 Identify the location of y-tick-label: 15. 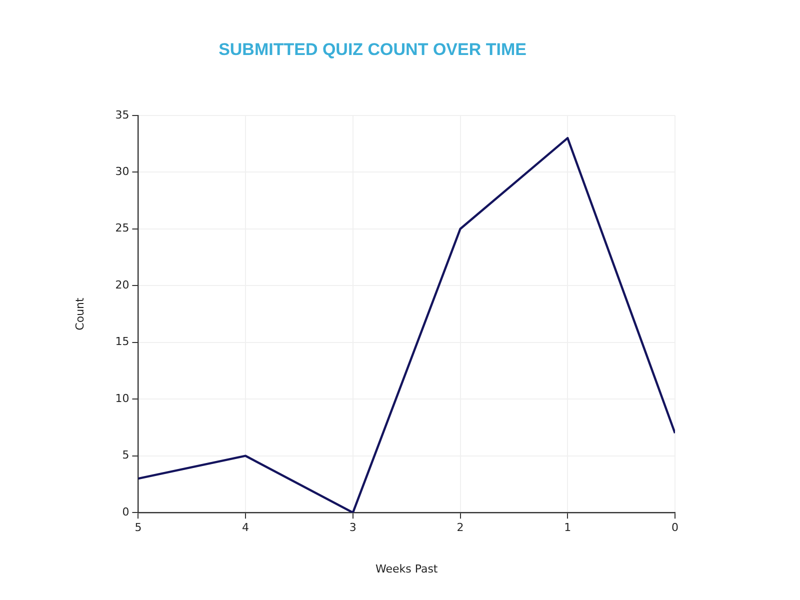
(122, 341).